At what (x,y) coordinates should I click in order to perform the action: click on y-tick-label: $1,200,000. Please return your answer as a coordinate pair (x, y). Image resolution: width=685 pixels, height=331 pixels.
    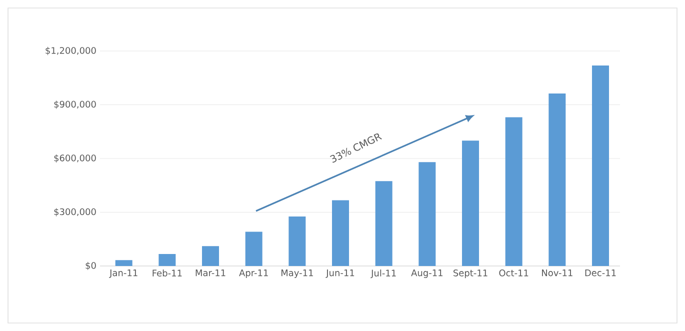
    Looking at the image, I should click on (71, 51).